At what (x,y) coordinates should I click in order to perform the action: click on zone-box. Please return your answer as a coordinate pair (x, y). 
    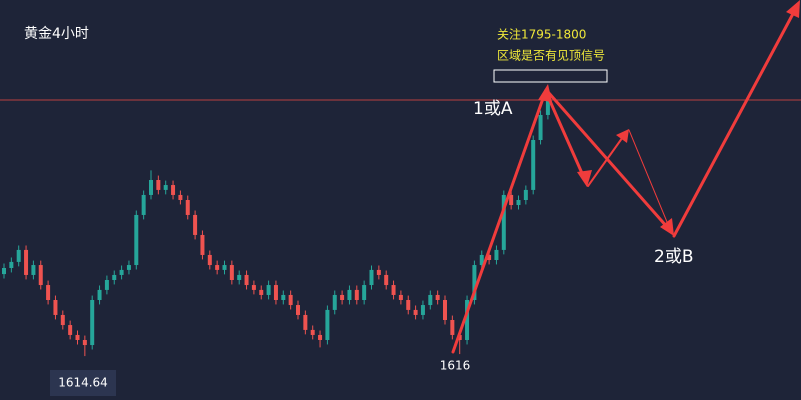
    Looking at the image, I should click on (550, 76).